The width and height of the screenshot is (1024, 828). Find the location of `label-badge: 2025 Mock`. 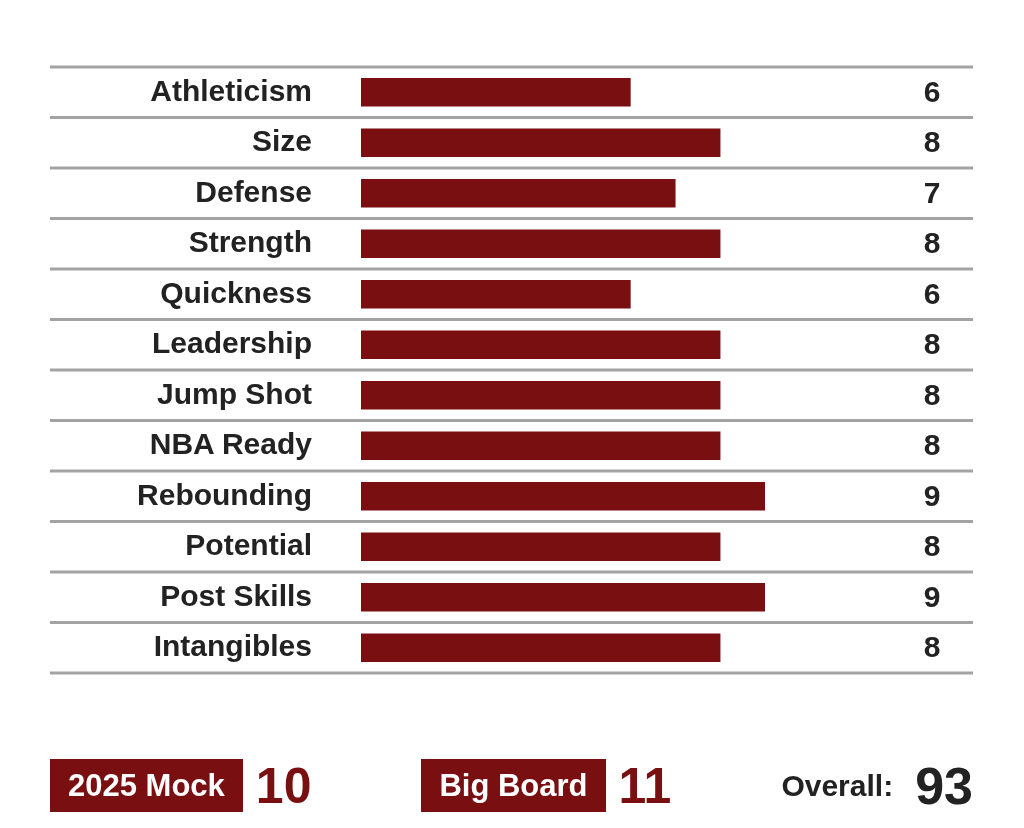

label-badge: 2025 Mock is located at coordinates (146, 785).